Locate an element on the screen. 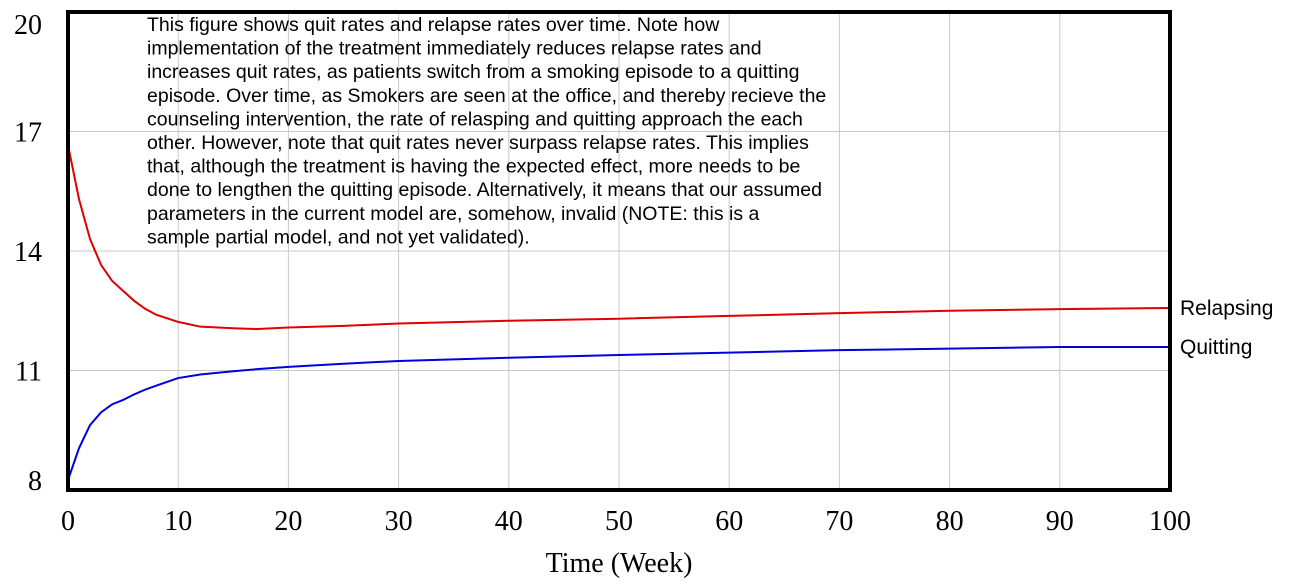 This screenshot has height=584, width=1305. y-tick-label: 17 is located at coordinates (28, 133).